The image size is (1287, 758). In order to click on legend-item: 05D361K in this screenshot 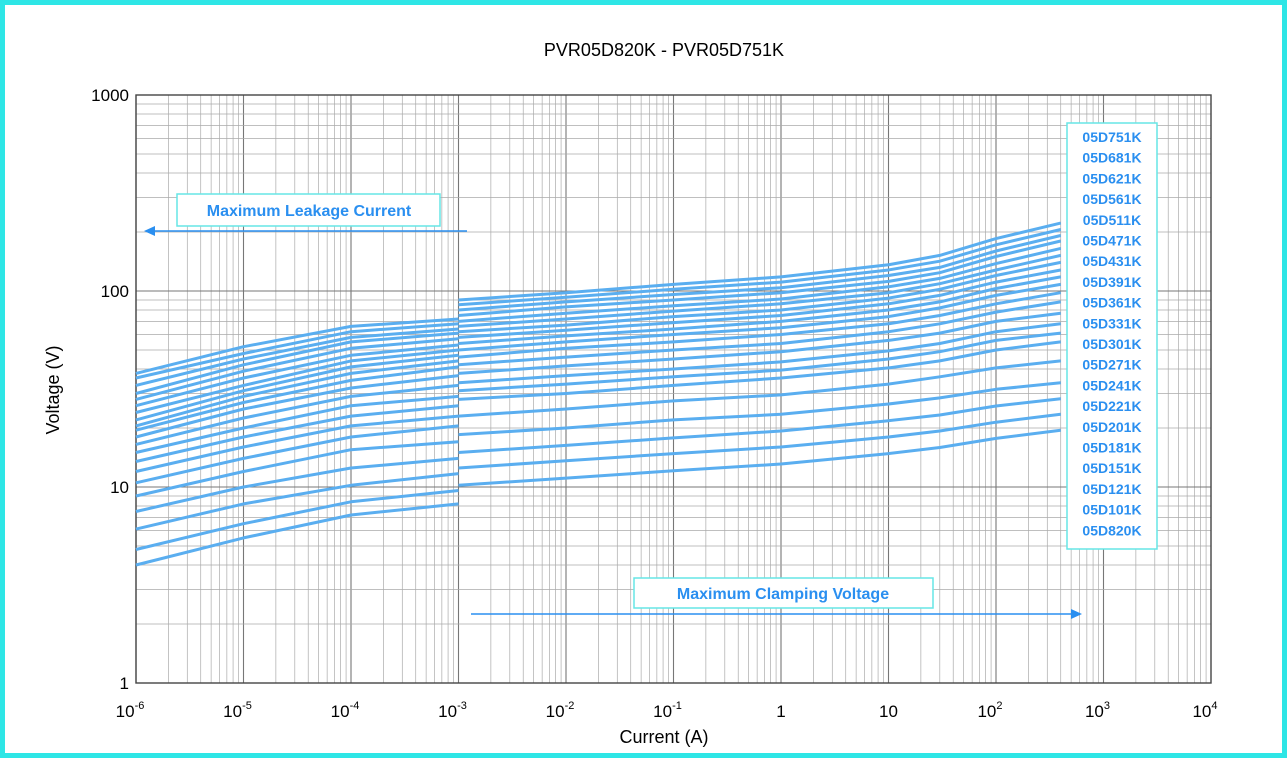, I will do `click(1111, 303)`.